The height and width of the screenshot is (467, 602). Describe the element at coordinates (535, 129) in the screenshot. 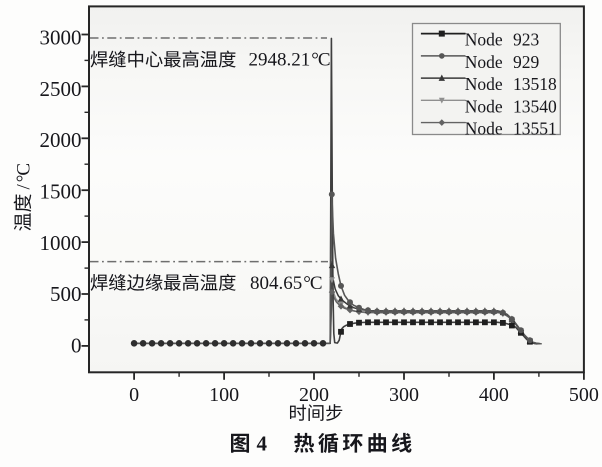

I see `svg-text: 13551` at that location.